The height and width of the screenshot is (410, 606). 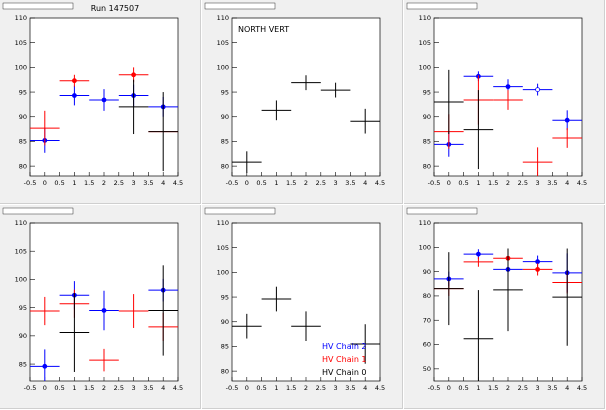 I want to click on chart-svg: 50 60 70 80 90 100 110 -0.5 0 0.5 1 1.5 2 2.5 3 3.5 4 4.5, so click(x=496, y=299).